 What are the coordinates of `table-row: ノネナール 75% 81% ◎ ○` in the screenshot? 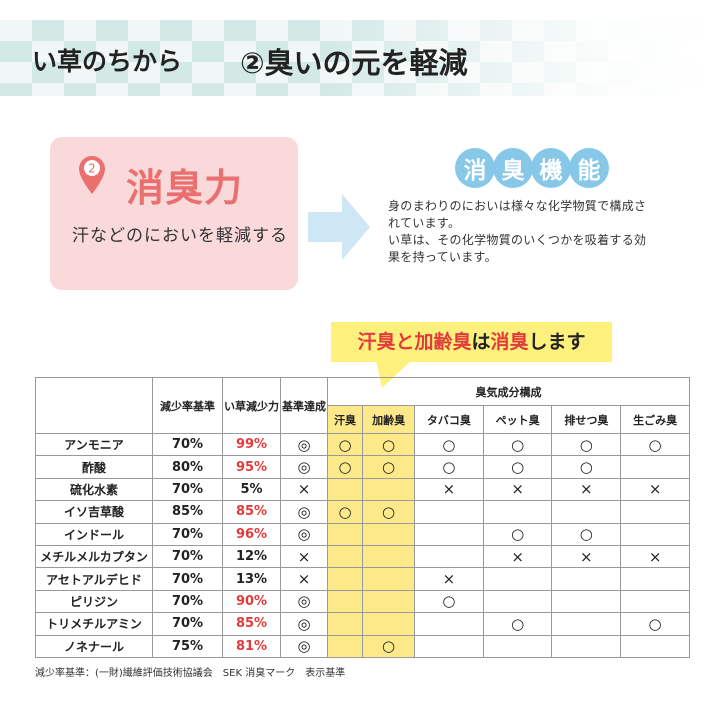 It's located at (362, 646).